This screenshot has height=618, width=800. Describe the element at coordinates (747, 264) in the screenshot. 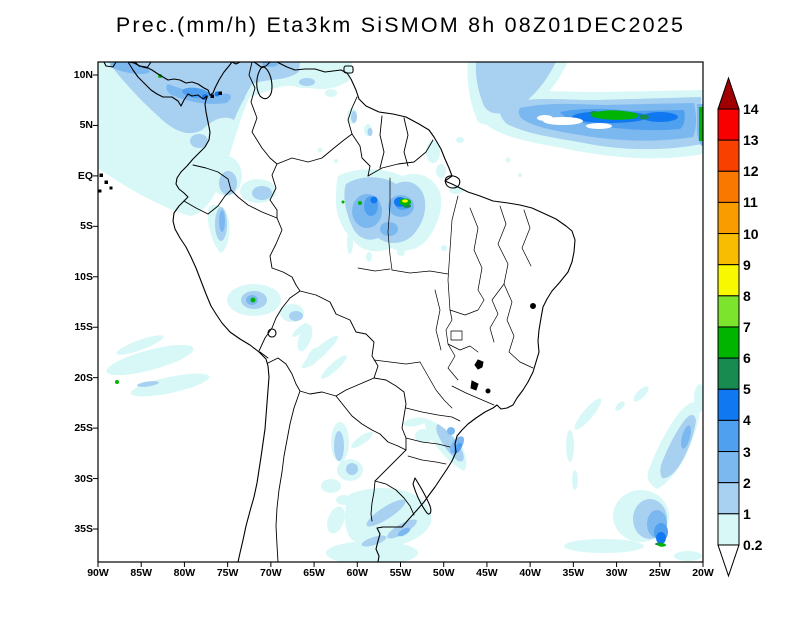

I see `colorbar-tick-label: 9` at that location.